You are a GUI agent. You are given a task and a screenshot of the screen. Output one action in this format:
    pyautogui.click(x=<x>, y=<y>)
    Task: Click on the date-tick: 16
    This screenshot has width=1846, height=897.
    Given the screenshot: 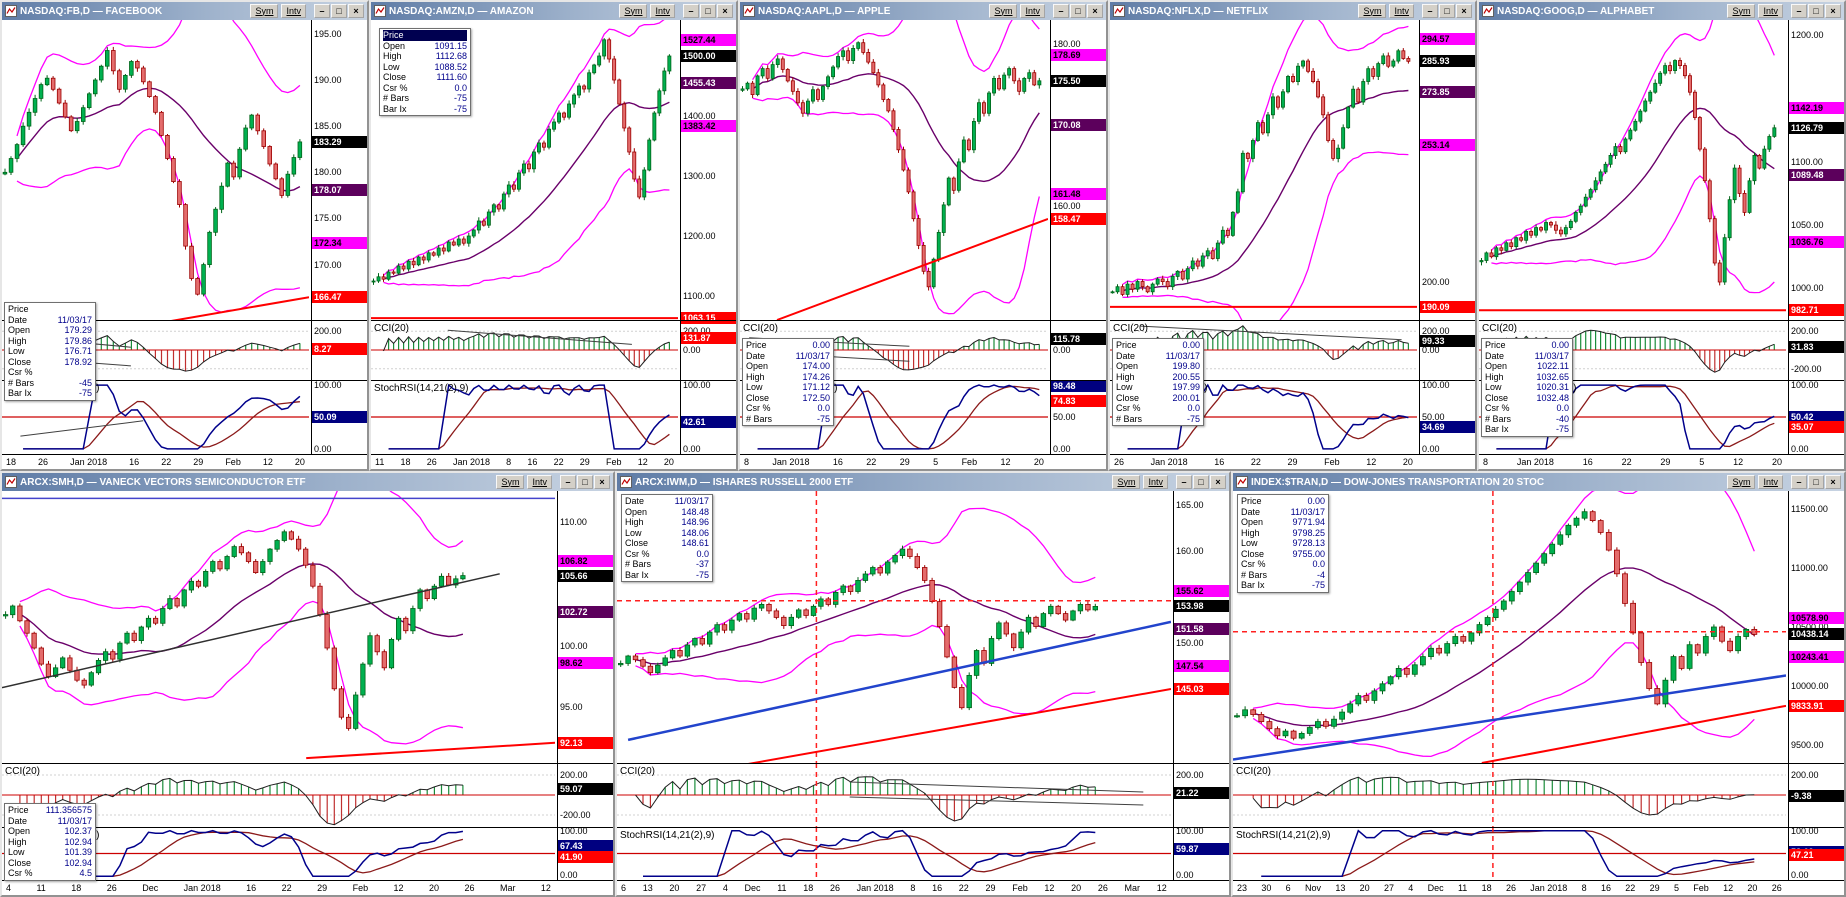 What is the action you would take?
    pyautogui.click(x=837, y=462)
    